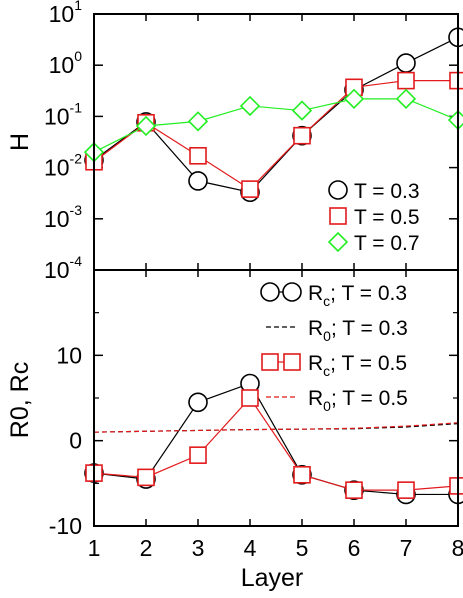  Describe the element at coordinates (65, 526) in the screenshot. I see `bottom-y-tick-label: -10` at that location.